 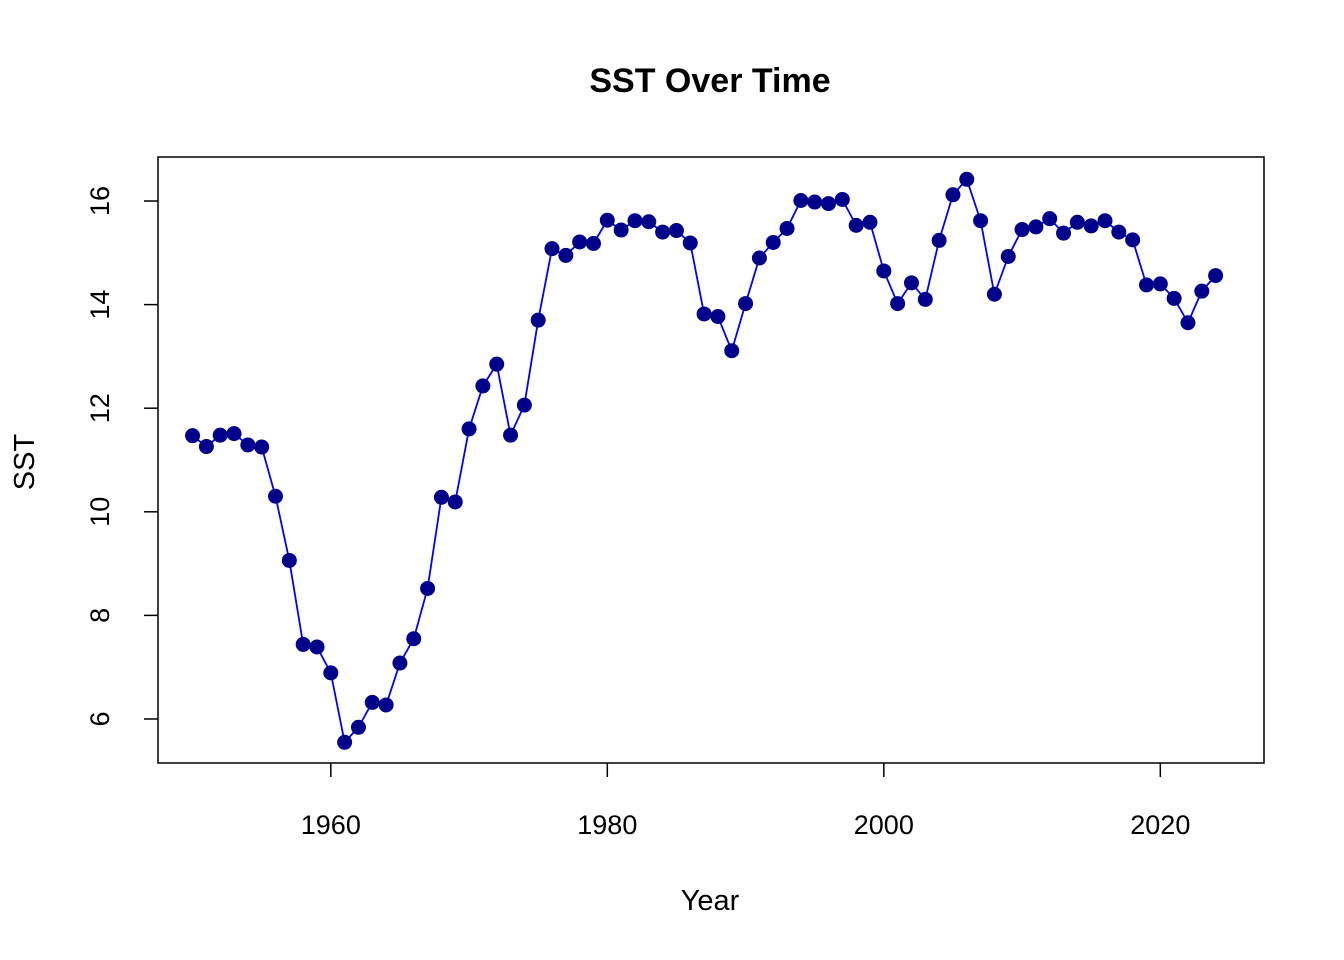 I want to click on y-tick-label: 8, so click(x=100, y=615).